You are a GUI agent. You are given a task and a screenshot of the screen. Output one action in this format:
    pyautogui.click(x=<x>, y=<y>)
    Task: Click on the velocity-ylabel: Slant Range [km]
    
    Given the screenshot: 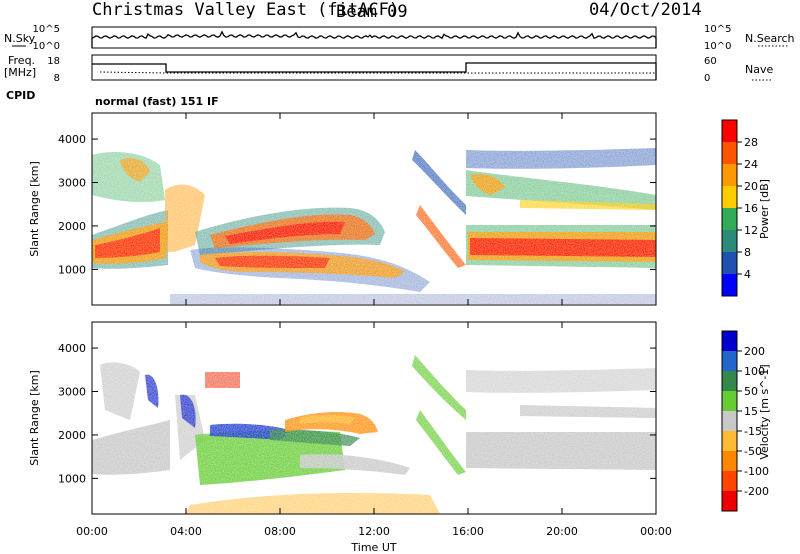 What is the action you would take?
    pyautogui.click(x=34, y=418)
    